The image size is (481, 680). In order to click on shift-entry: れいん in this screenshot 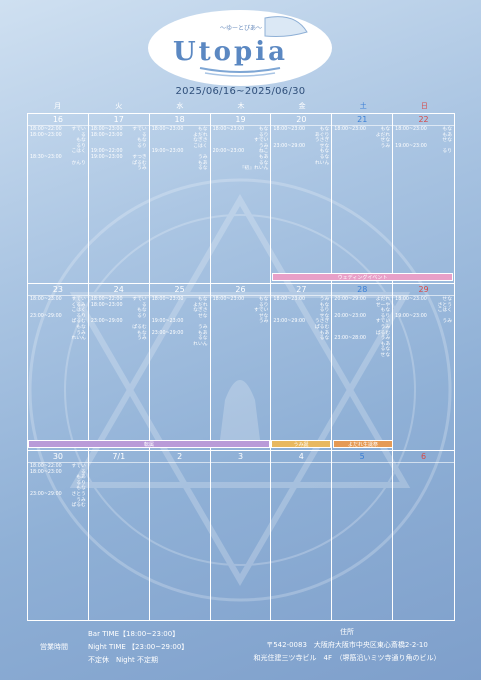, I will do `click(179, 345)`.